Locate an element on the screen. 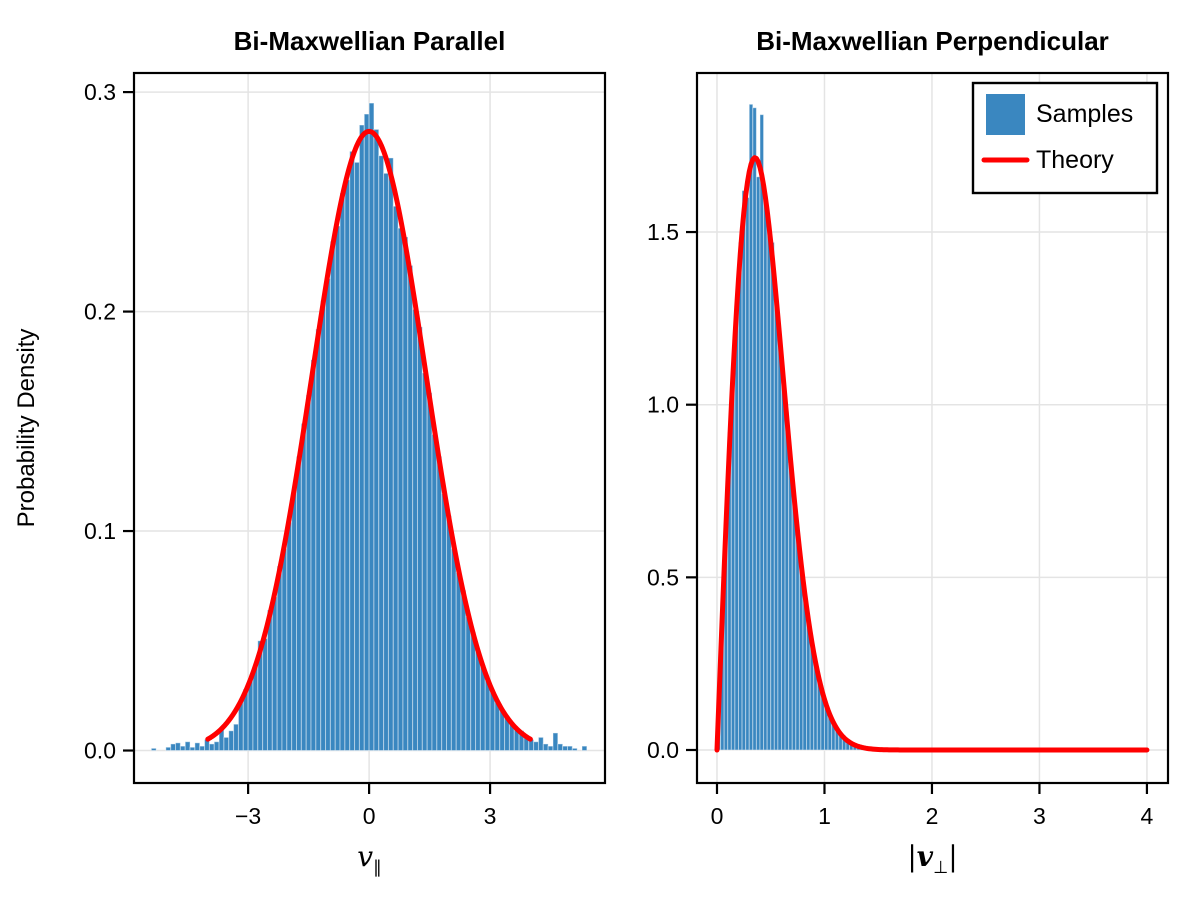  panel-title: Bi-Maxwellian Perpendicular is located at coordinates (932, 41).